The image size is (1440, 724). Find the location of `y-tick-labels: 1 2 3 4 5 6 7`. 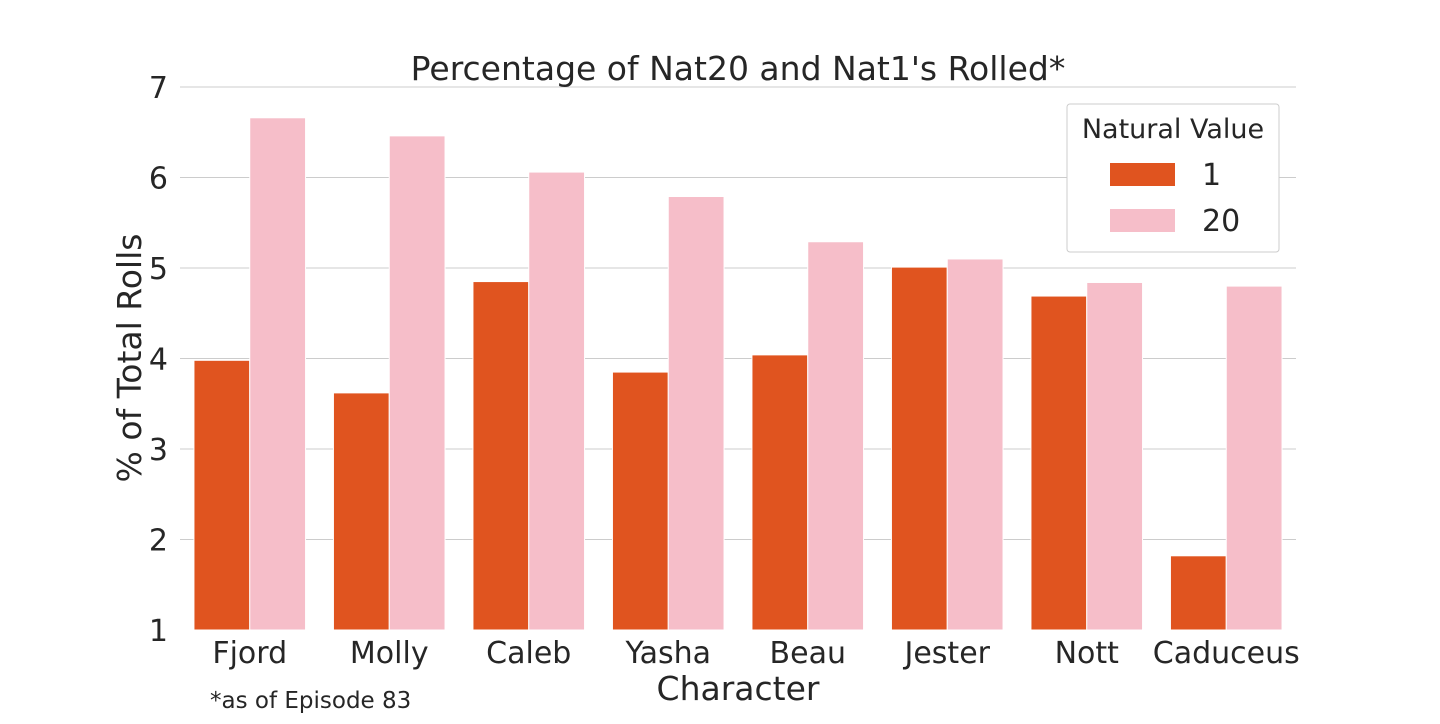

y-tick-labels: 1 2 3 4 5 6 7 is located at coordinates (158, 360).